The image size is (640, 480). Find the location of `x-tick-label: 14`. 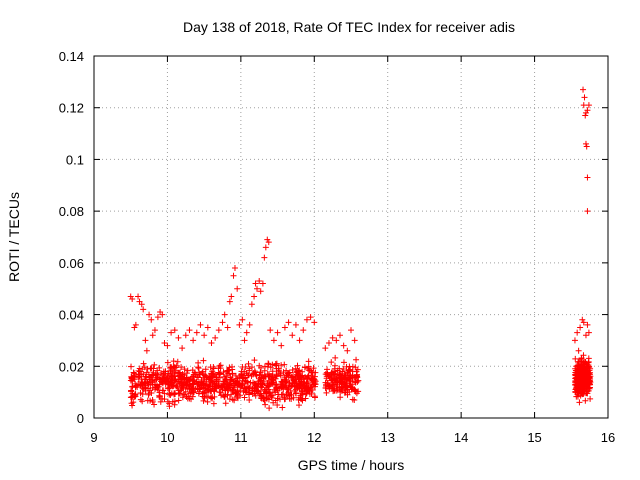

x-tick-label: 14 is located at coordinates (461, 437).